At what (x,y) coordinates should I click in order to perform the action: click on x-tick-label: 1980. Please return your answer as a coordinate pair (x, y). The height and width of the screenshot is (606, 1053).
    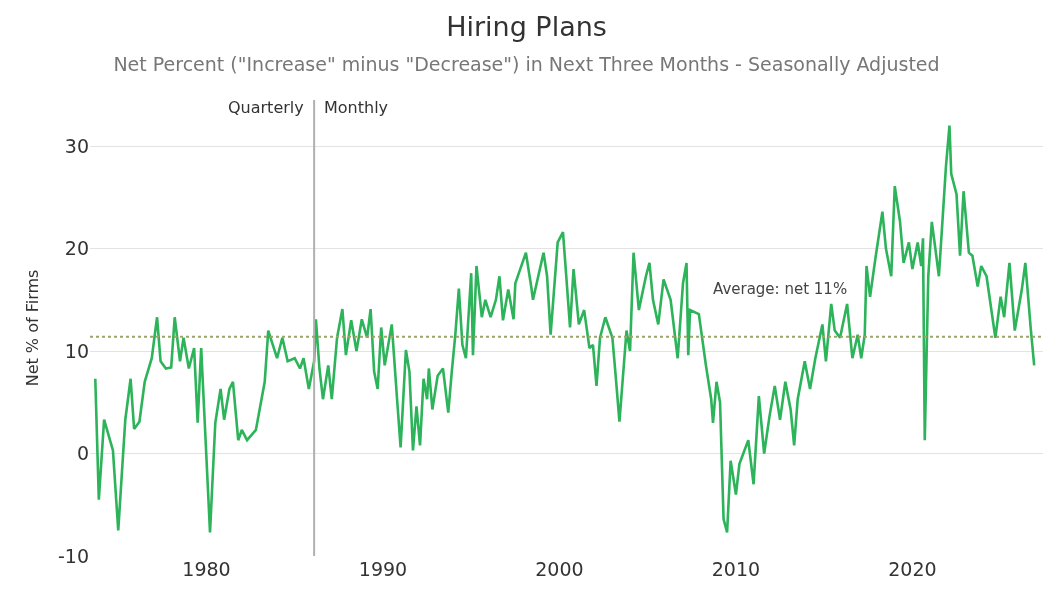
    Looking at the image, I should click on (206, 569).